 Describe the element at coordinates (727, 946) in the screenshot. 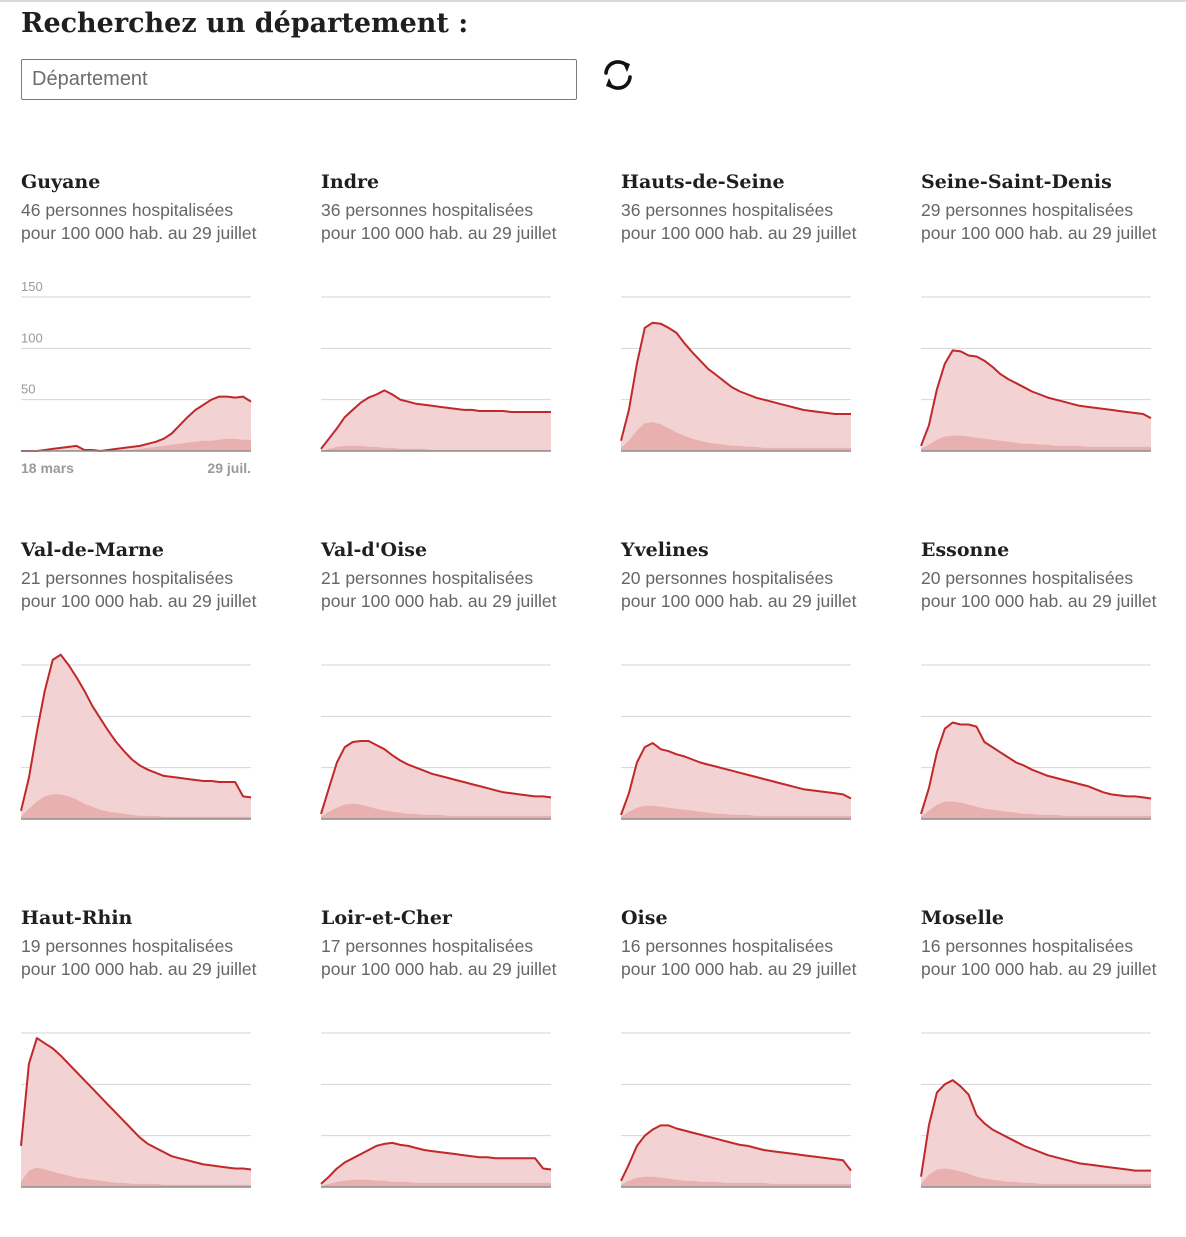

I see `summary-line1: 16 personnes hospitalisées` at that location.